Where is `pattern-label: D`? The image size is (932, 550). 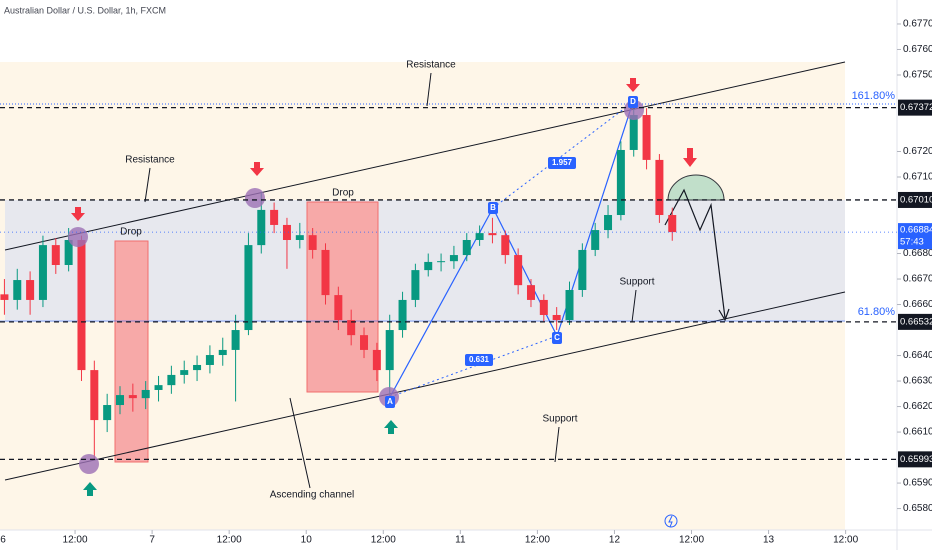 pattern-label: D is located at coordinates (633, 101).